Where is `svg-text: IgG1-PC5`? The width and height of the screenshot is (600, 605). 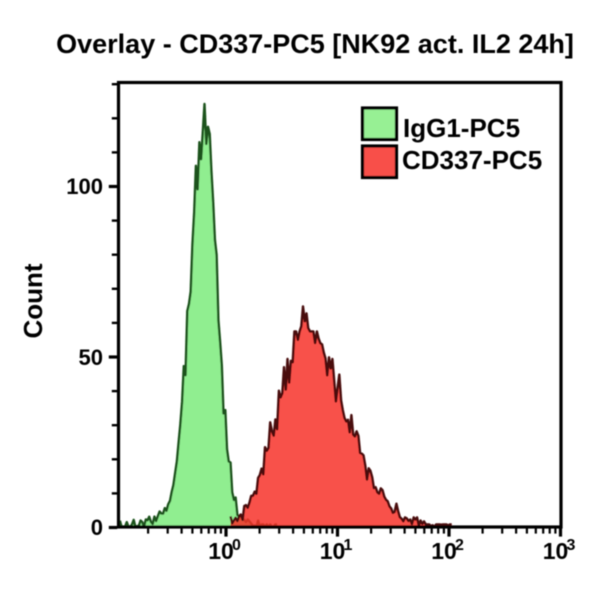 svg-text: IgG1-PC5 is located at coordinates (461, 128).